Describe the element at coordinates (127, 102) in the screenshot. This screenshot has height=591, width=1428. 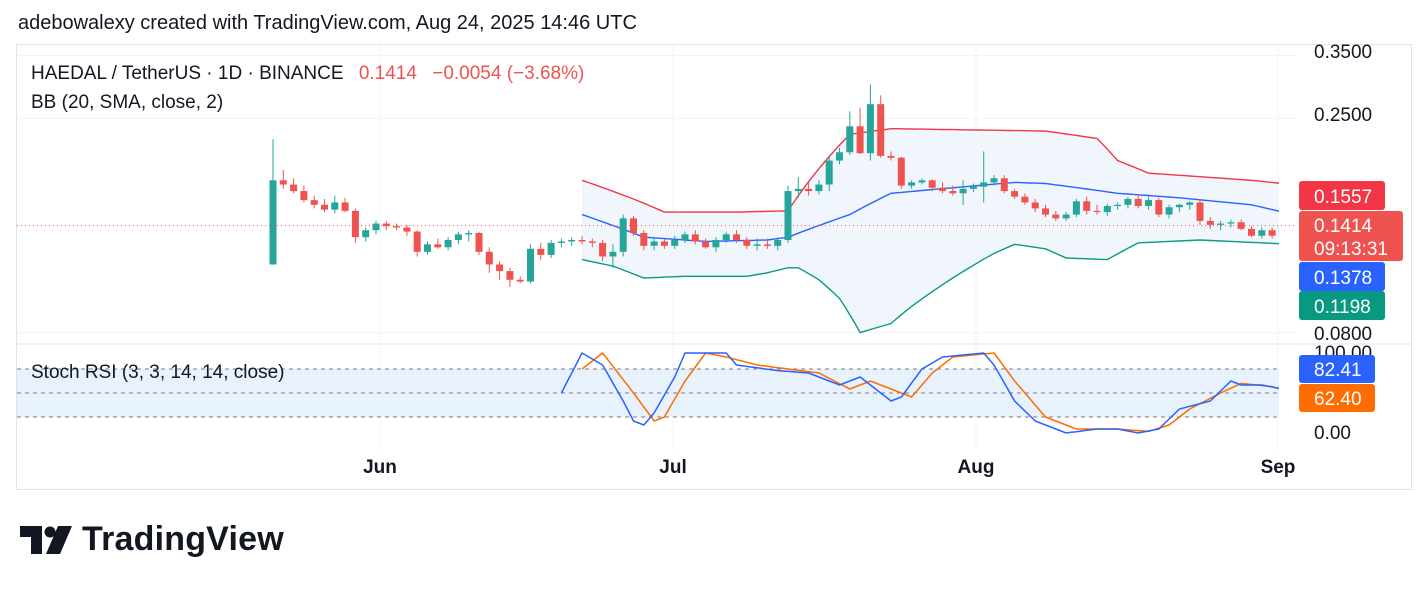
I see `bb-legend: BB (20, SMA, close, 2)` at that location.